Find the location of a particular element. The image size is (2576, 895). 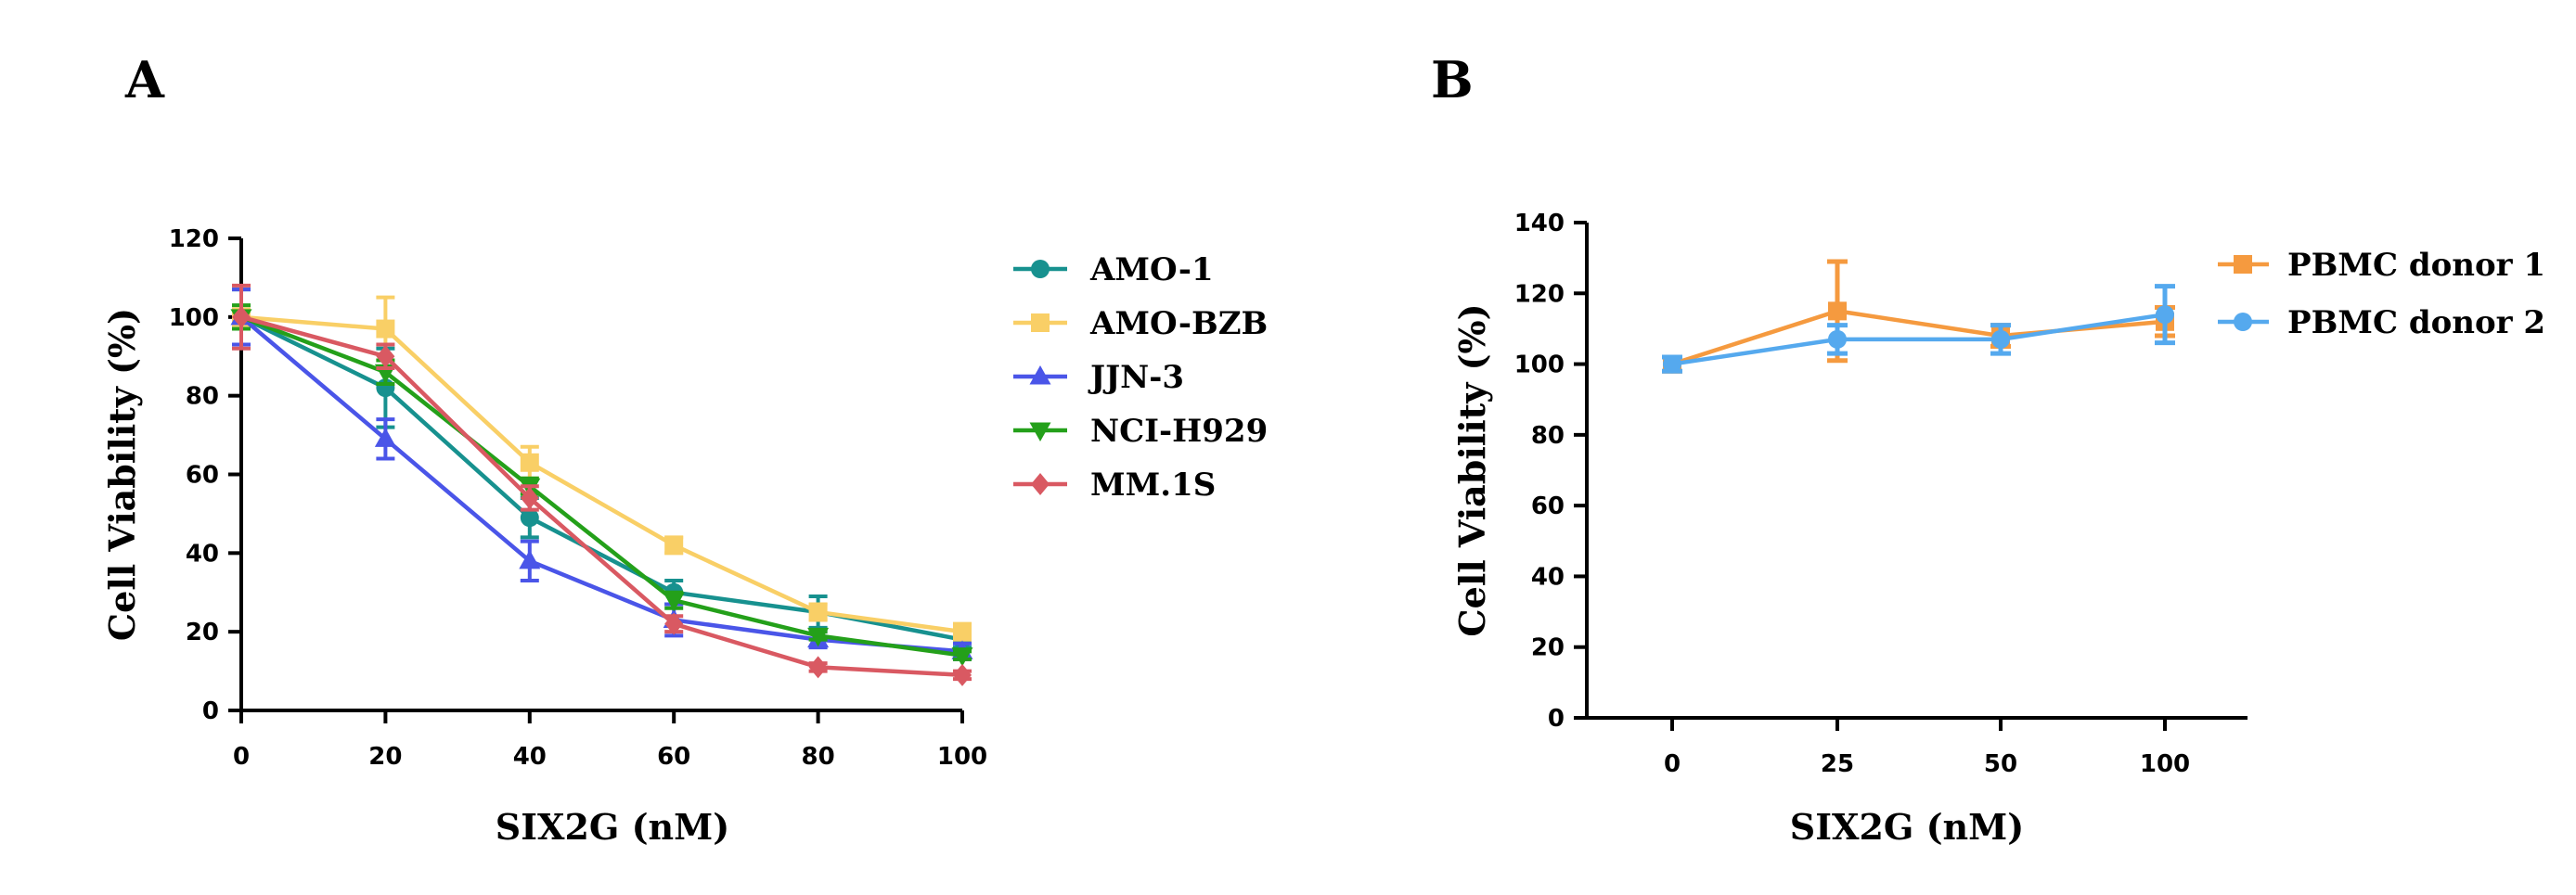

legend-item-nci-h929: NCI-H929 is located at coordinates (1140, 431).